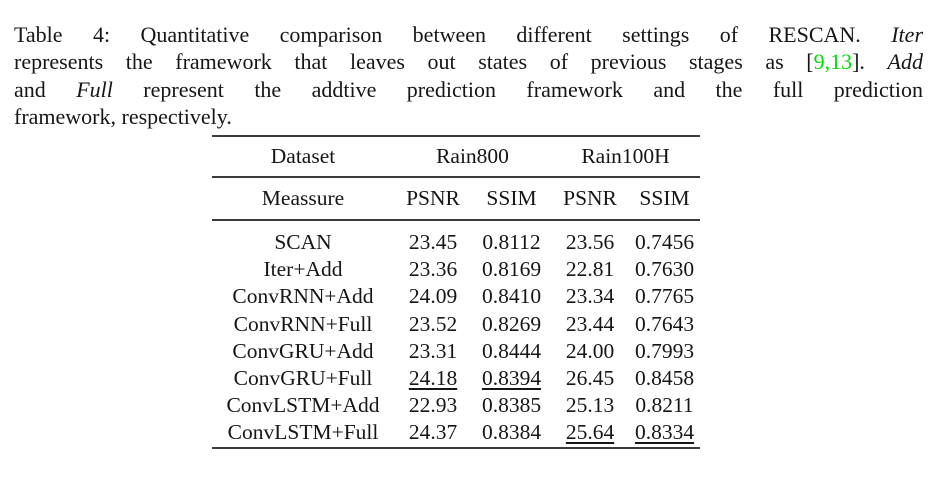 The width and height of the screenshot is (937, 492). Describe the element at coordinates (590, 198) in the screenshot. I see `header-psnr-rain100h: PSNR` at that location.